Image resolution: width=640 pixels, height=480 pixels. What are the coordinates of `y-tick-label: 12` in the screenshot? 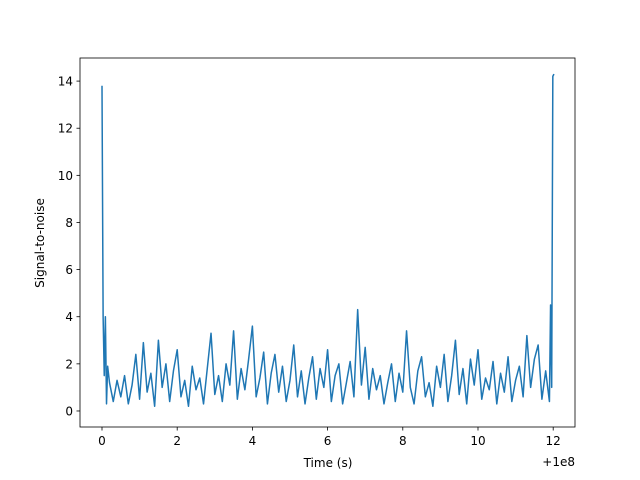 It's located at (65, 129).